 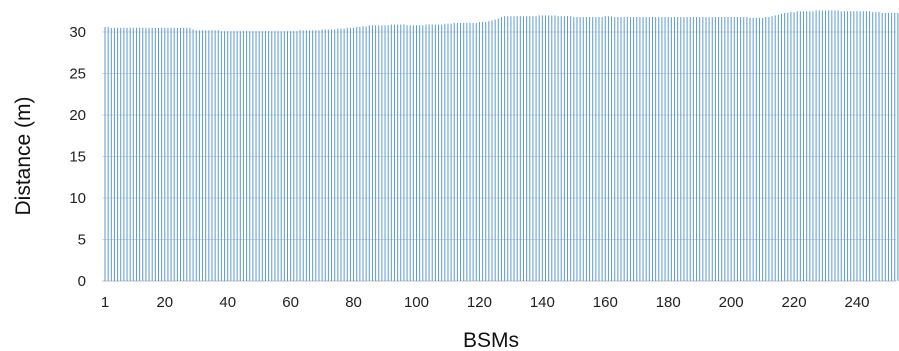 What do you see at coordinates (856, 302) in the screenshot?
I see `x-tick-label: 240` at bounding box center [856, 302].